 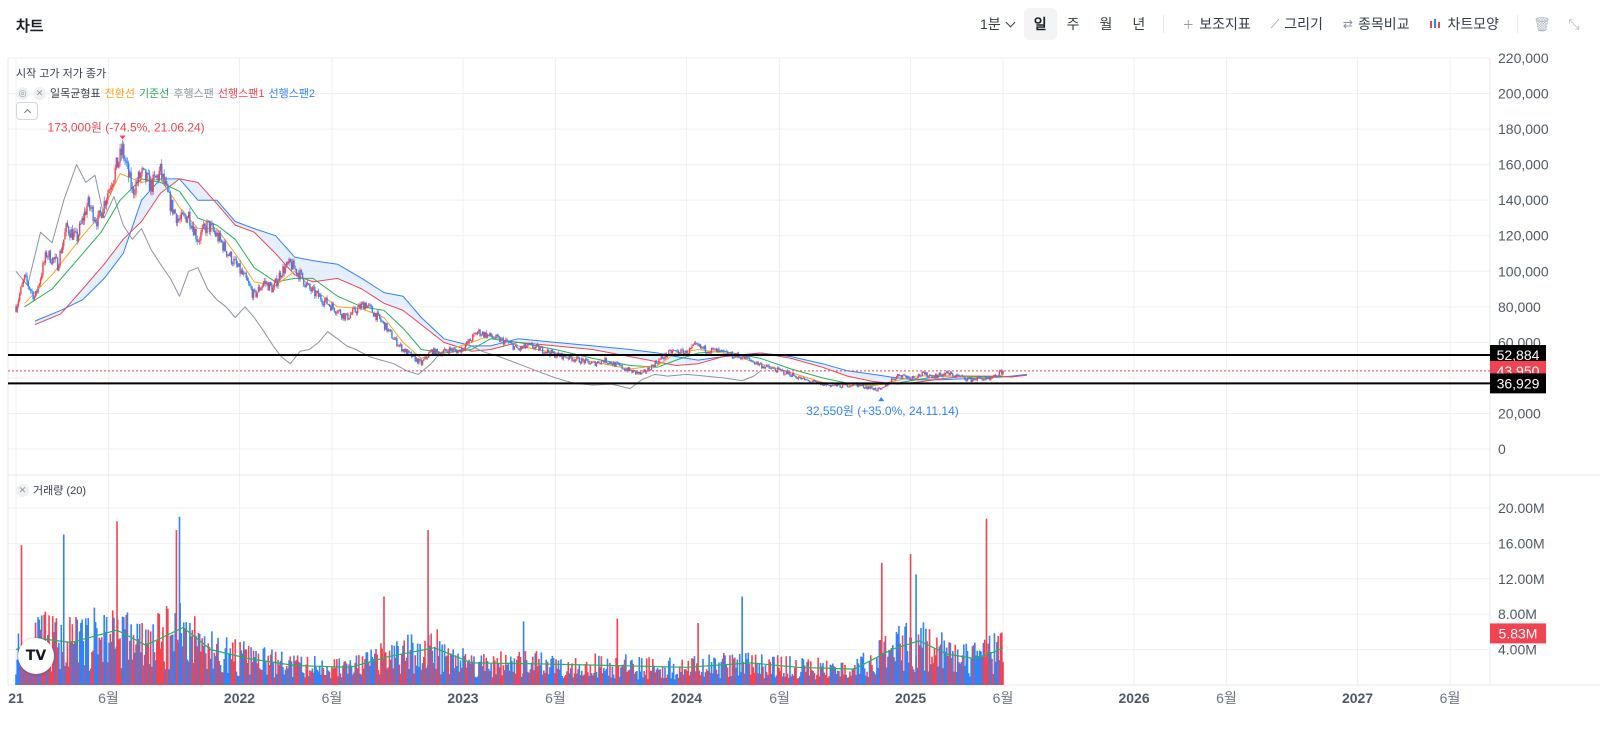 What do you see at coordinates (1164, 24) in the screenshot?
I see `toolbar-divider` at bounding box center [1164, 24].